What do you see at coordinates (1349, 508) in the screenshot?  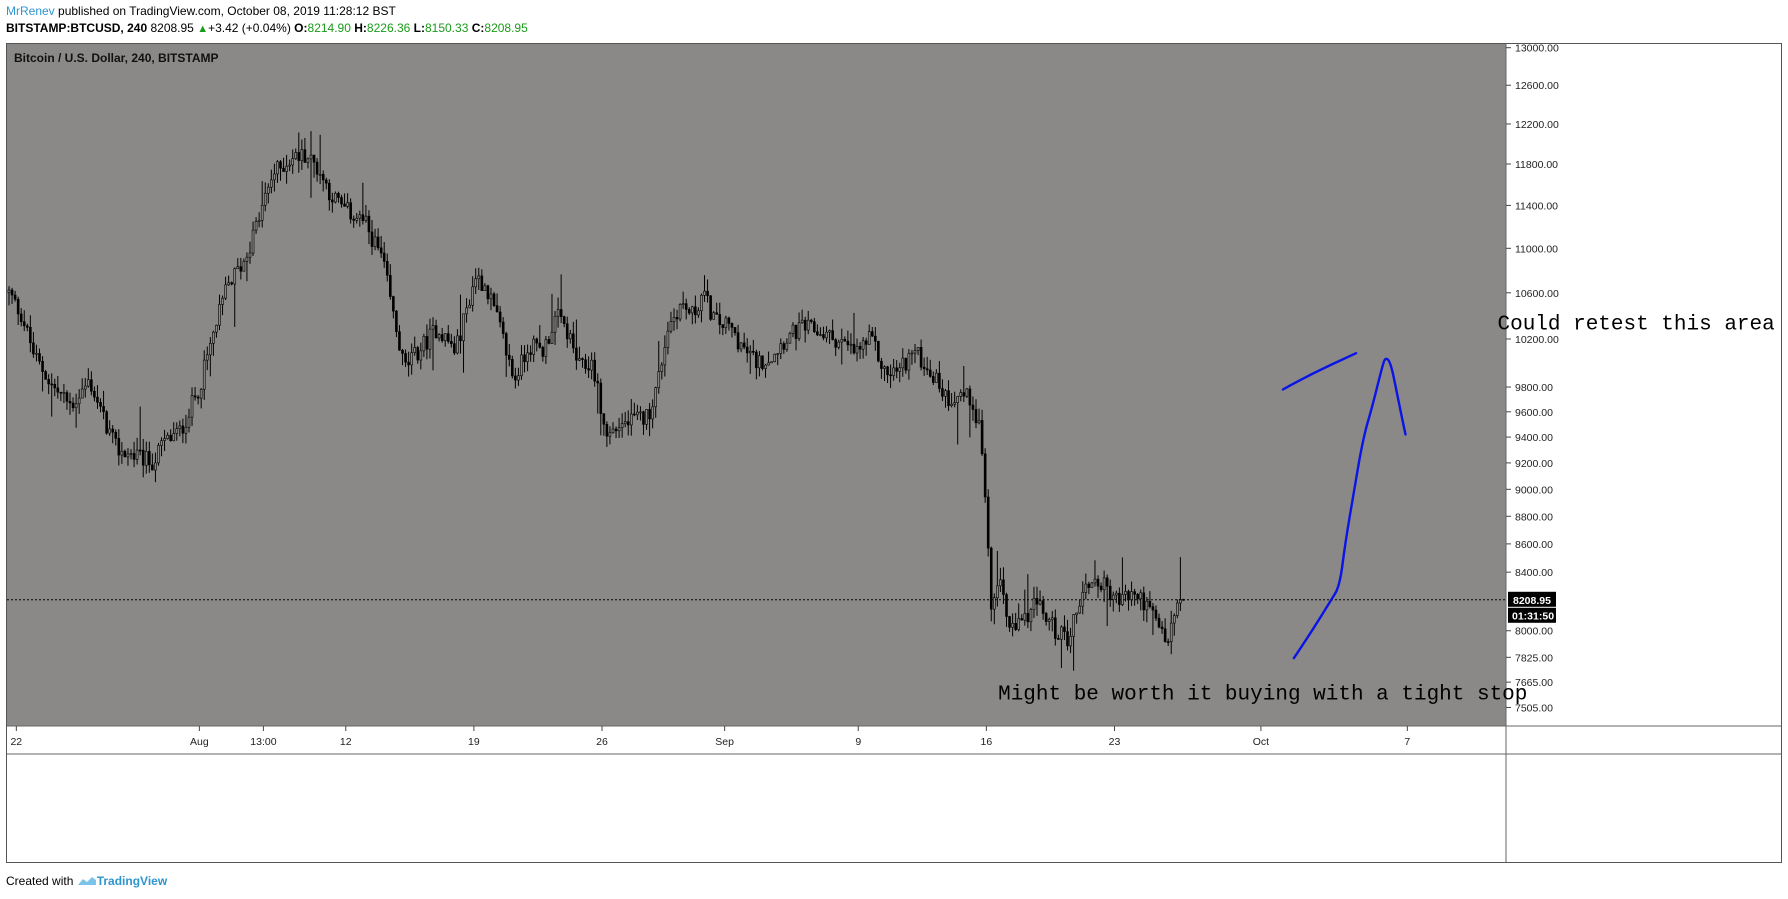 I see `projection-arrow-line` at bounding box center [1349, 508].